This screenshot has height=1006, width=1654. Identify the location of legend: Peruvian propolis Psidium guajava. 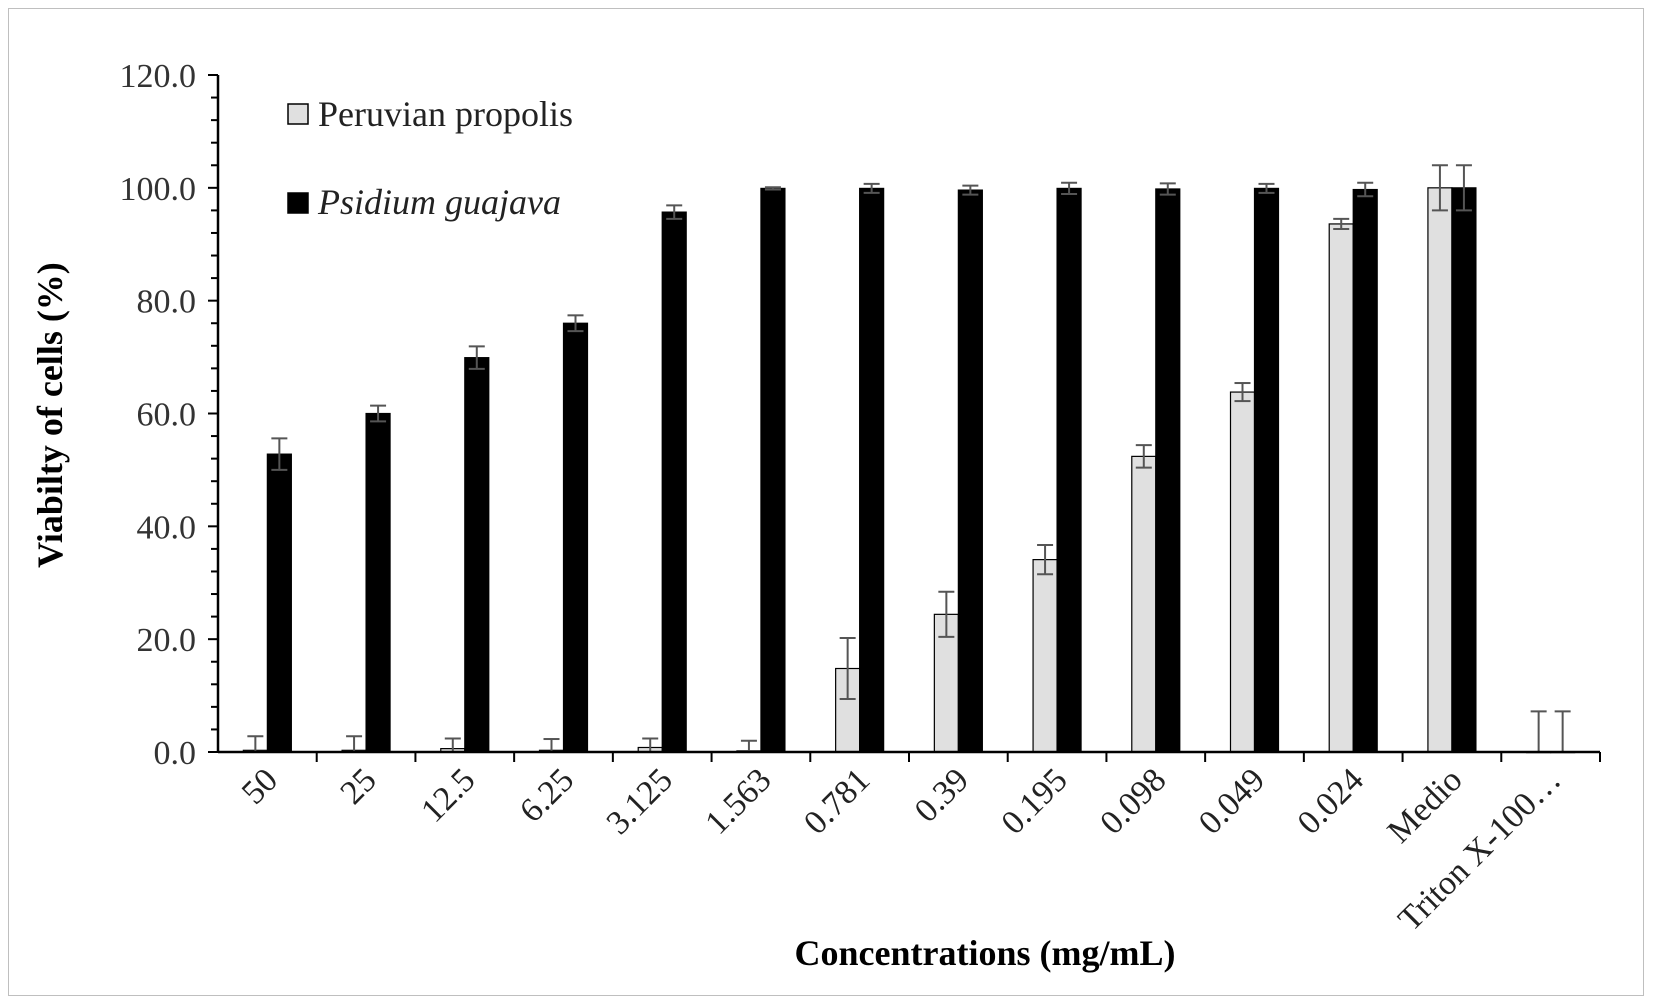
(430, 158).